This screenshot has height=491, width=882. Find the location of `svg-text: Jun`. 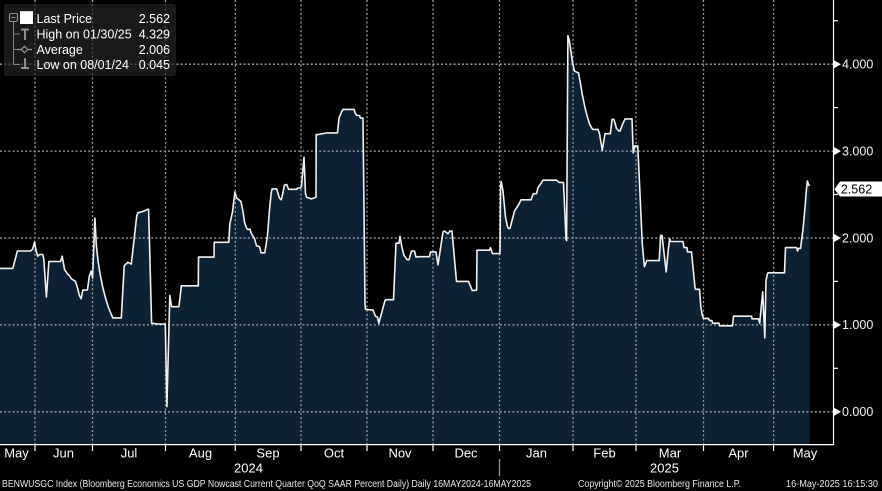

svg-text: Jun is located at coordinates (63, 453).